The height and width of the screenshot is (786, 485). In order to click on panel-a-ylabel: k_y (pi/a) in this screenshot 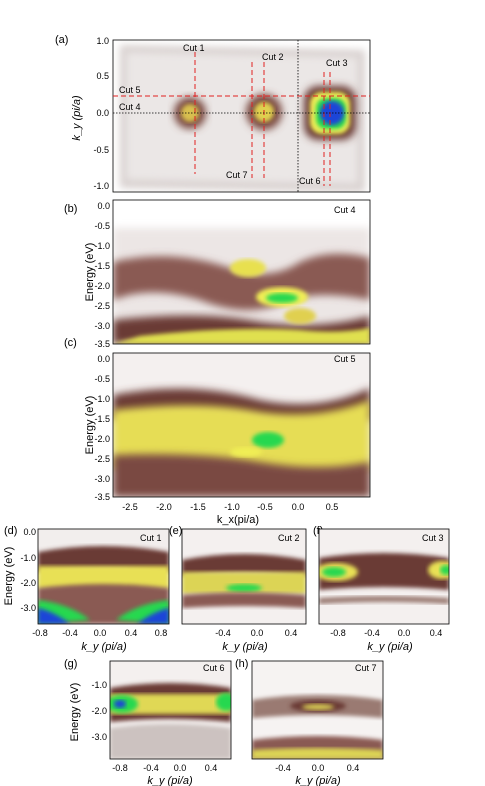, I will do `click(77, 118)`.